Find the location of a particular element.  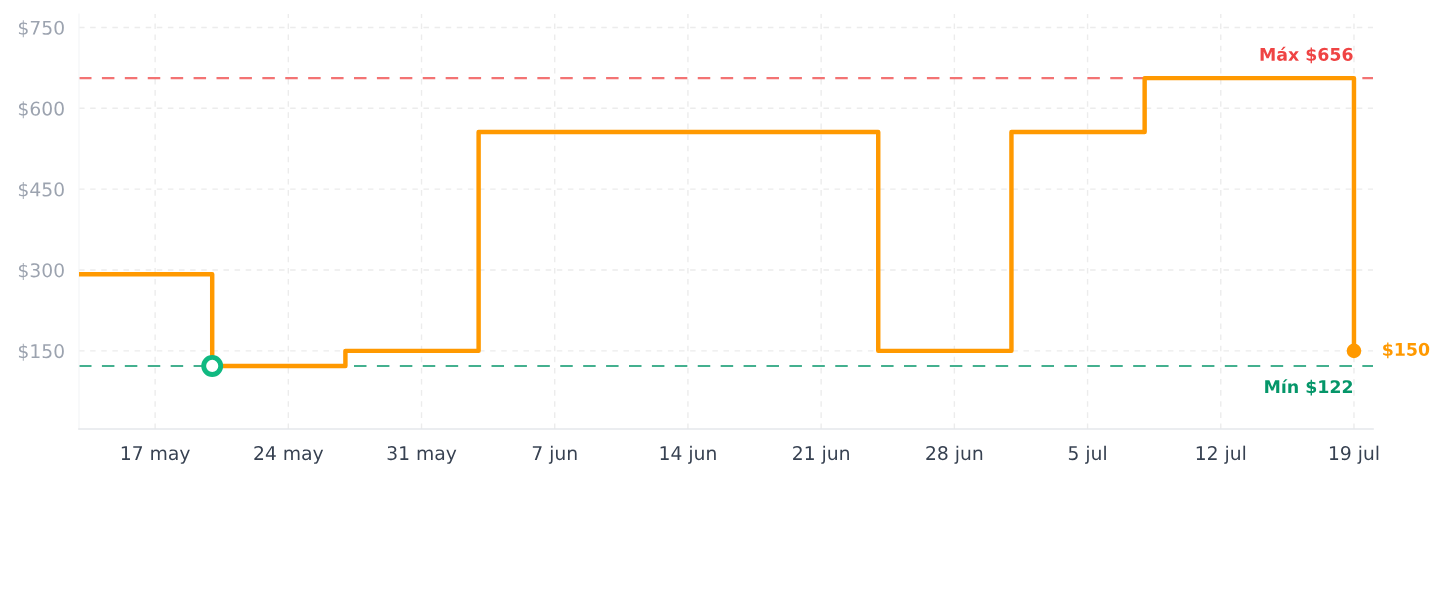

x-tick-label: 24 may is located at coordinates (289, 455).